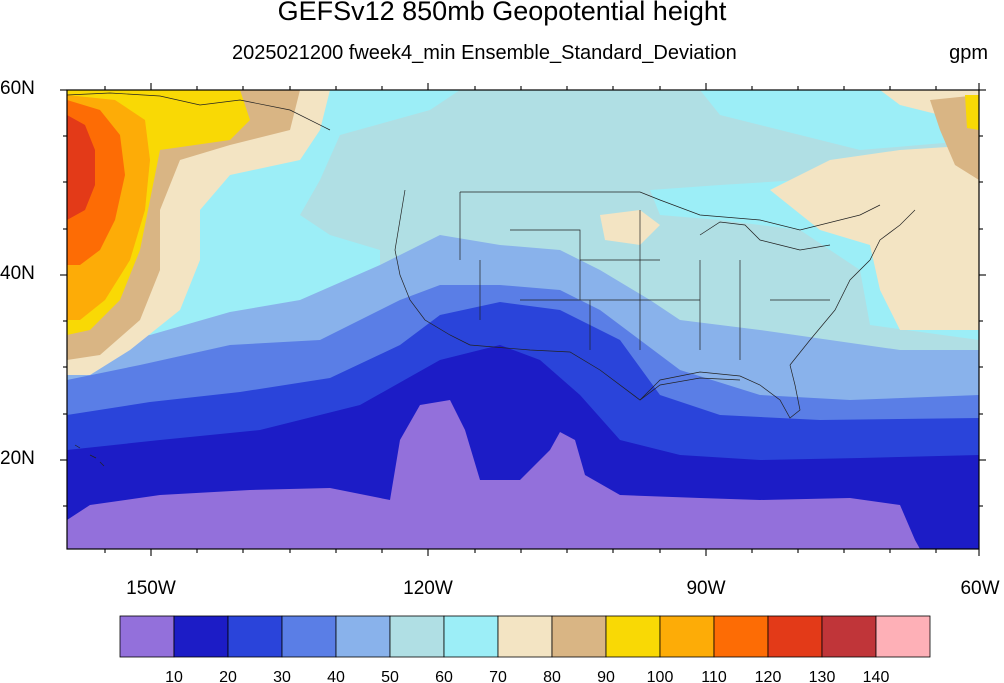 The width and height of the screenshot is (1004, 683). What do you see at coordinates (390, 676) in the screenshot?
I see `colorbar-label: 50` at bounding box center [390, 676].